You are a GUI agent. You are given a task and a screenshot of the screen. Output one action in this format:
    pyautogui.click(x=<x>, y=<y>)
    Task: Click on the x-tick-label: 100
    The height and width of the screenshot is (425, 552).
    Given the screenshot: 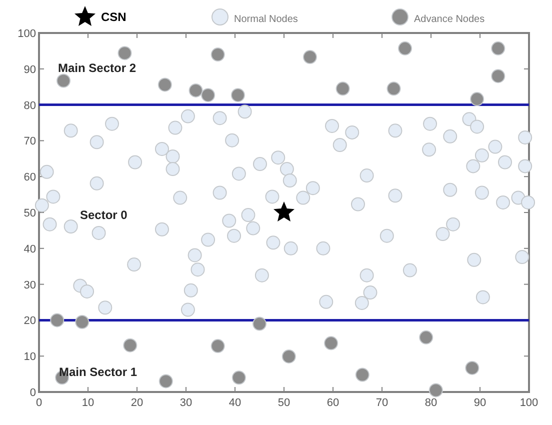 What is the action you would take?
    pyautogui.click(x=529, y=403)
    